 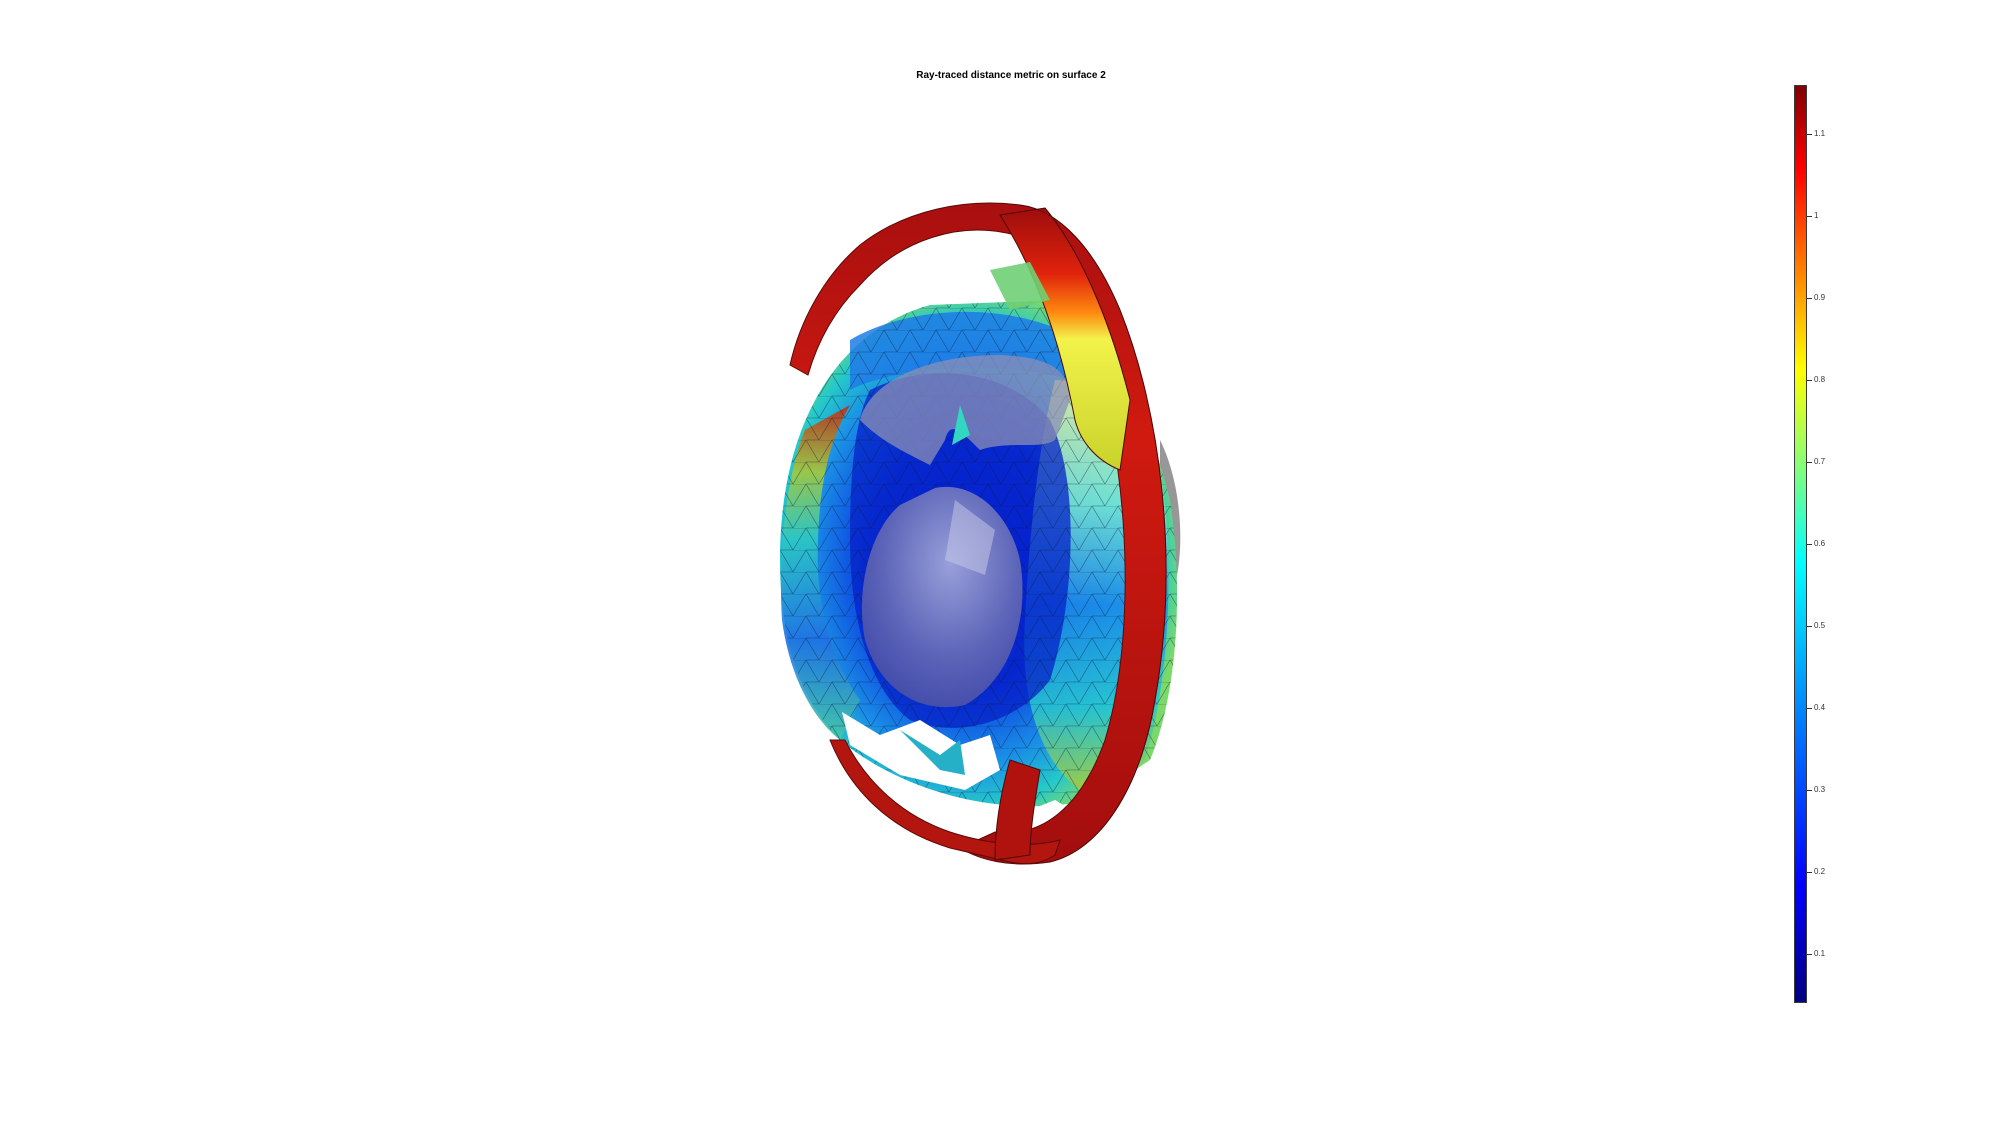 What do you see at coordinates (1820, 707) in the screenshot?
I see `colorbar-tick-label: 0.4` at bounding box center [1820, 707].